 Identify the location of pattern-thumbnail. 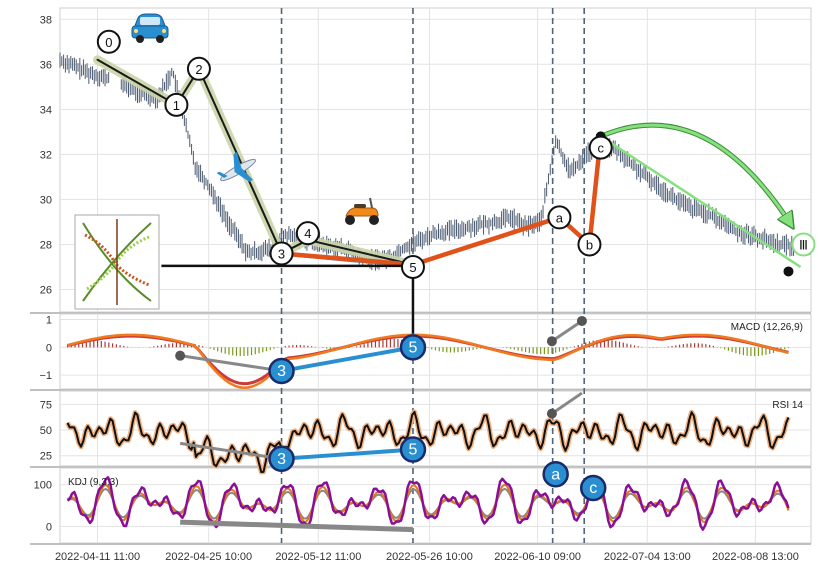
(117, 262).